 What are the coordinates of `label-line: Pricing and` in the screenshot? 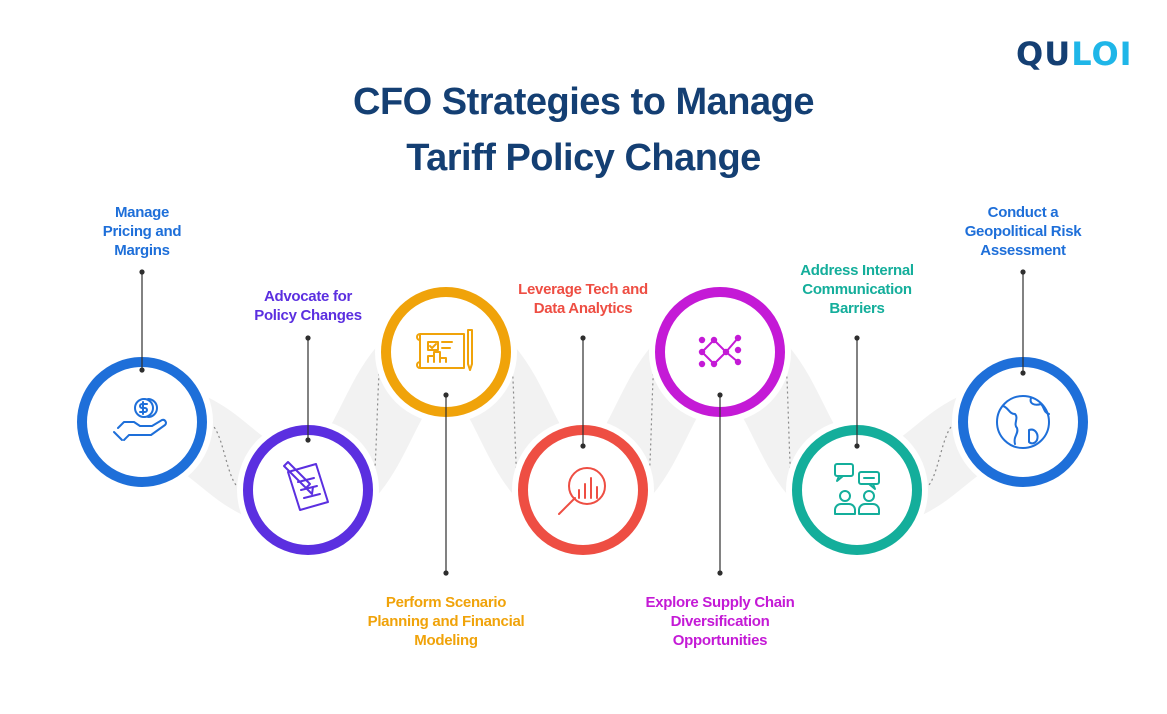 It's located at (142, 231).